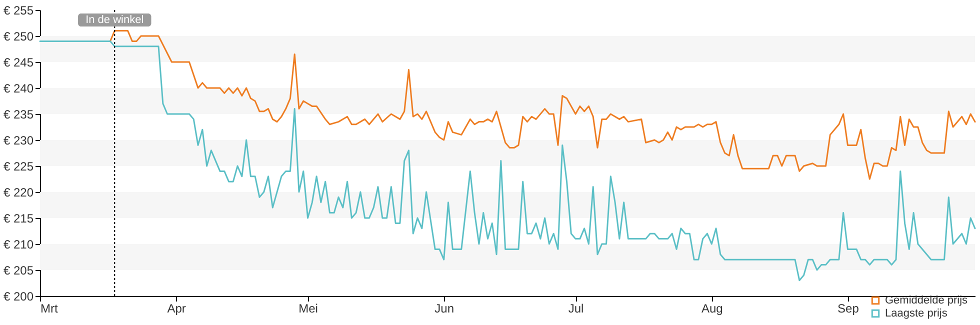 The image size is (980, 325). I want to click on y-tick-label: € 220, so click(18, 193).